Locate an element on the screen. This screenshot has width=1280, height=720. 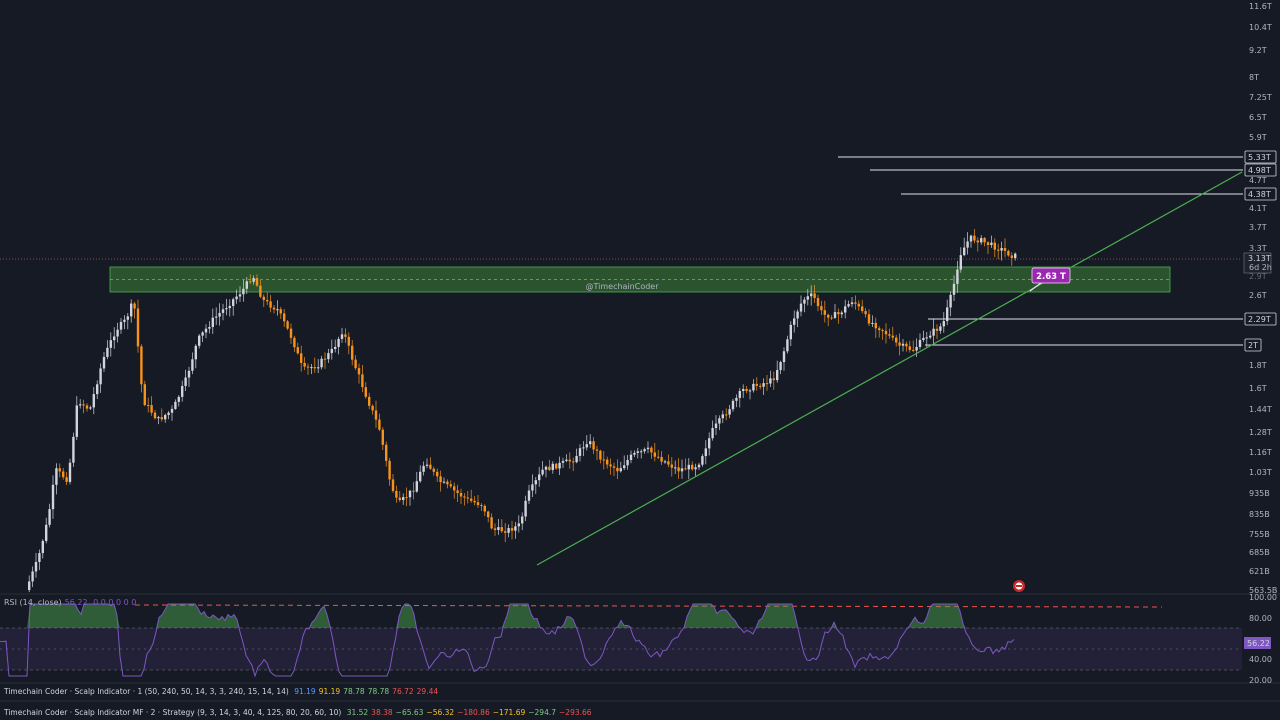
rsi-trendline is located at coordinates (648, 606).